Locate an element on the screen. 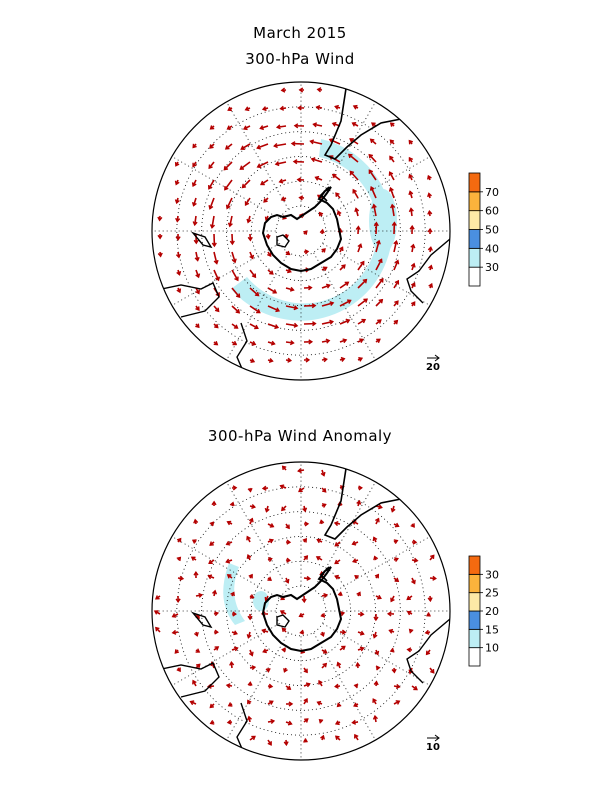  colorbar-tick-label: 15 is located at coordinates (492, 629).